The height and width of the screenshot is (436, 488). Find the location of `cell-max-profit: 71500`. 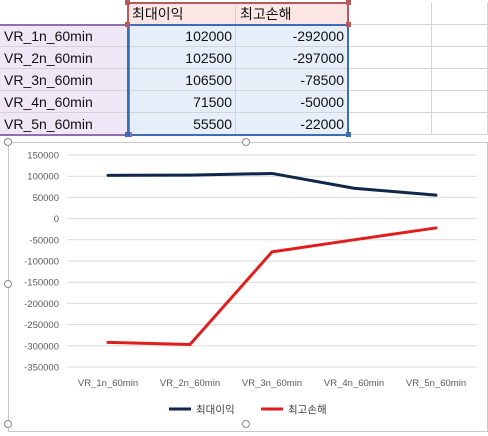

cell-max-profit: 71500 is located at coordinates (182, 102).